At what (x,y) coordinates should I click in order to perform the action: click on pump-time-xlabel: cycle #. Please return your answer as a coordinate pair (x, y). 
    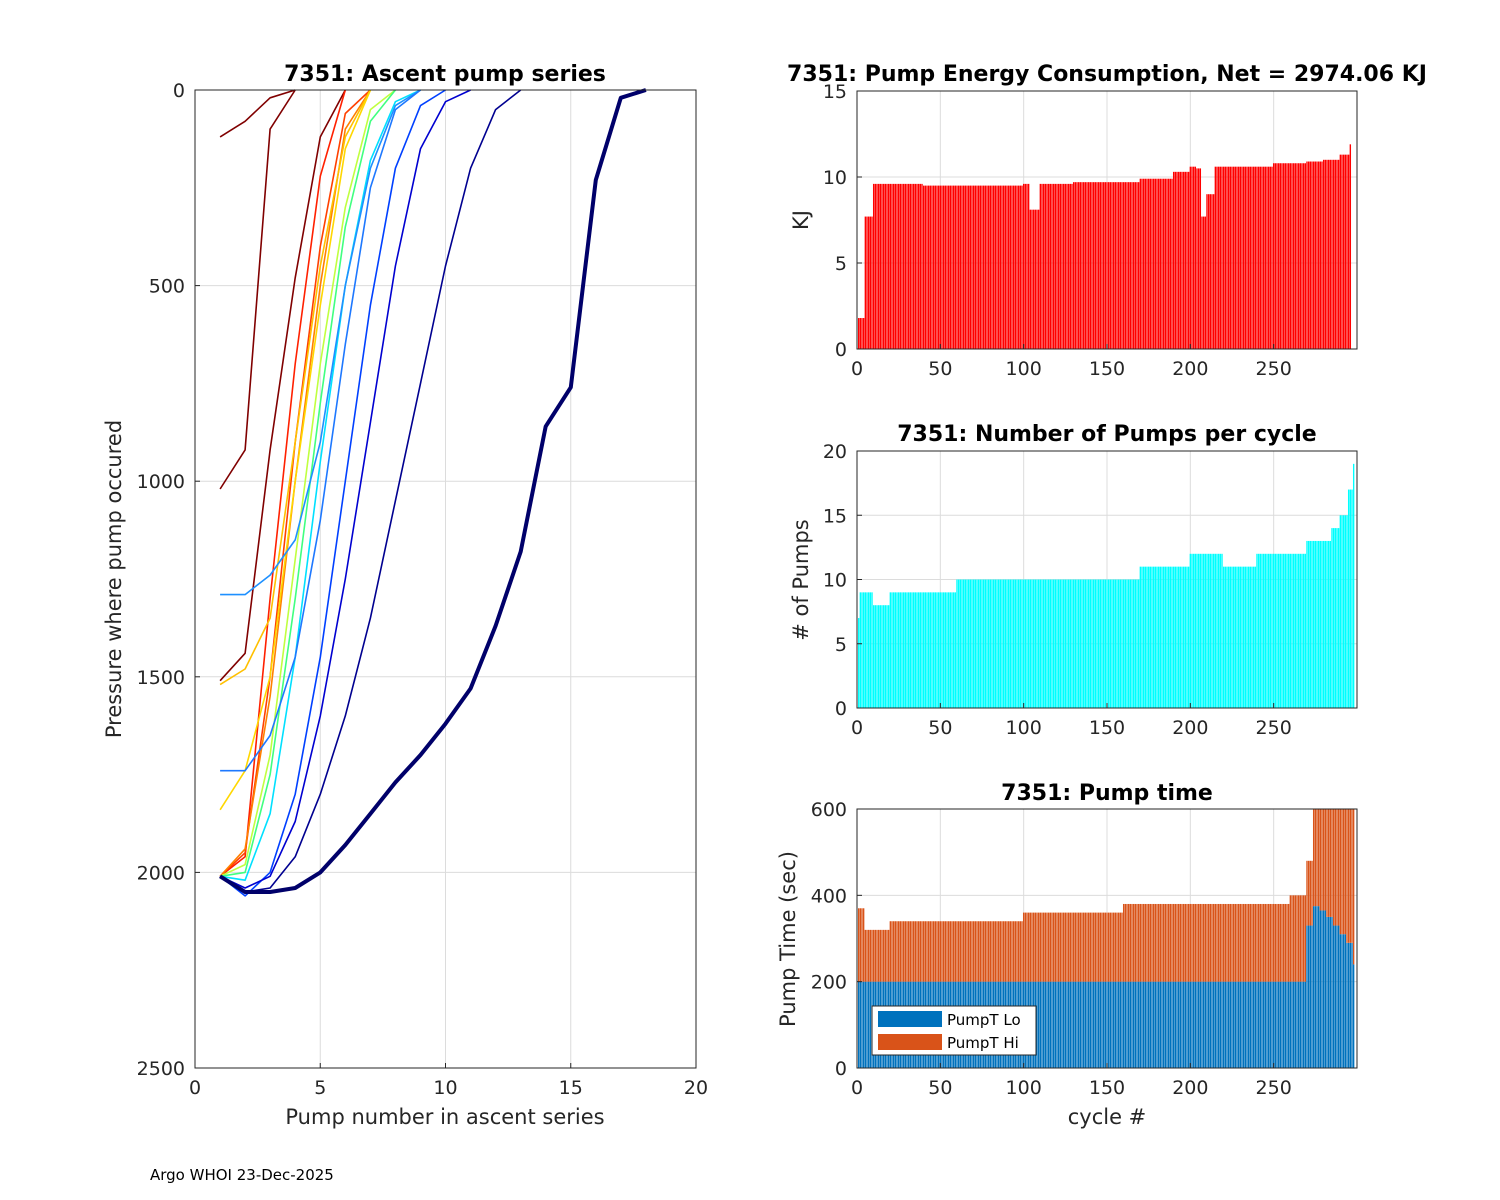
    Looking at the image, I should click on (1107, 1117).